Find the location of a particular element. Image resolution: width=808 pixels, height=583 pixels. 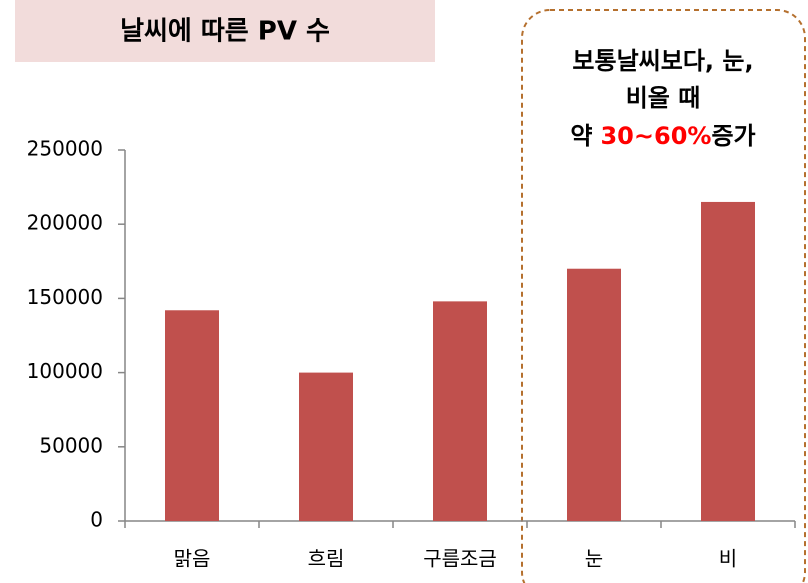

annotation-line: 약 30~60%증가 is located at coordinates (662, 136).